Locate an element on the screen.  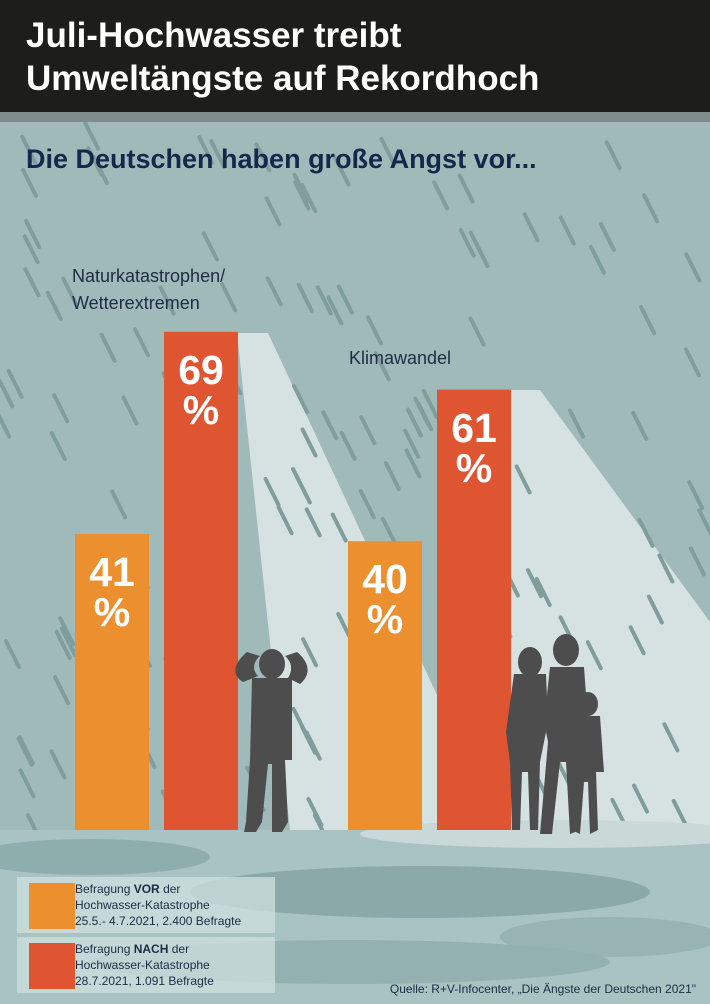
bar-value-number: 41 is located at coordinates (112, 571).